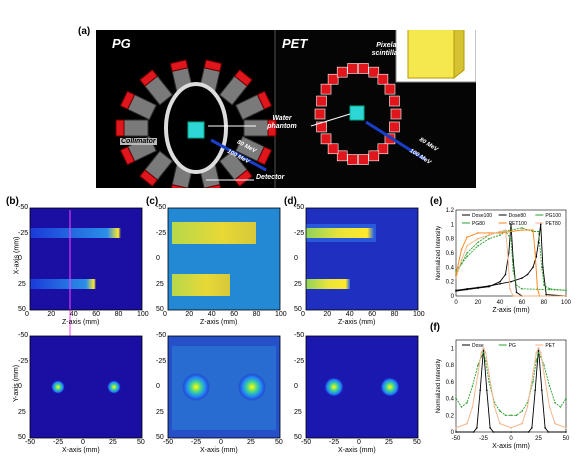  What do you see at coordinates (362, 259) in the screenshot?
I see `map-d-pet-top` at bounding box center [362, 259].